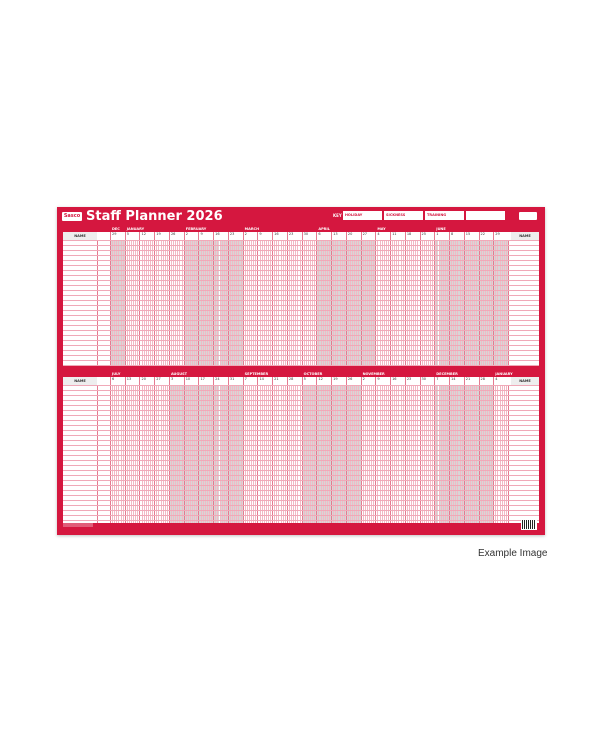 This screenshot has width=600, height=744. I want to click on week-date: 2, so click(368, 381).